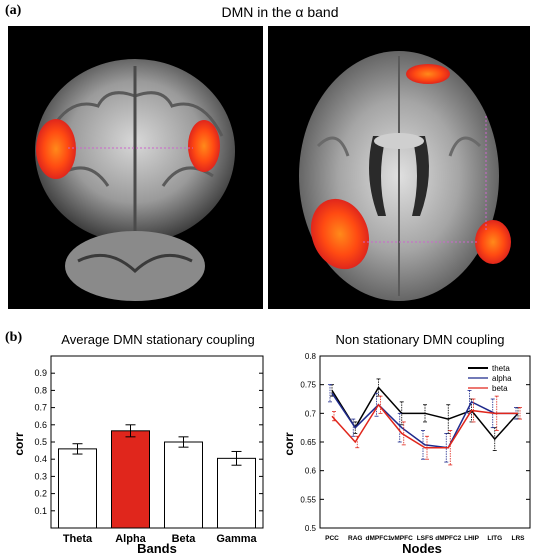 The image size is (543, 559). I want to click on bar-theta, so click(77, 488).